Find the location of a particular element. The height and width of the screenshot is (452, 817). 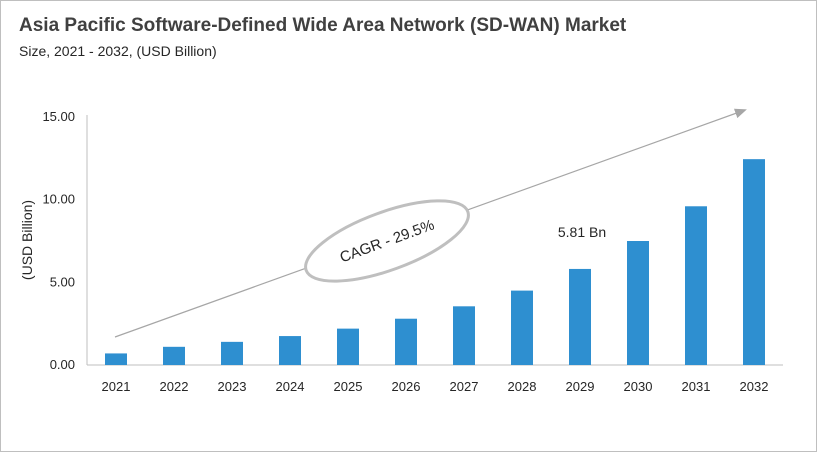

bar-2031 is located at coordinates (696, 285).